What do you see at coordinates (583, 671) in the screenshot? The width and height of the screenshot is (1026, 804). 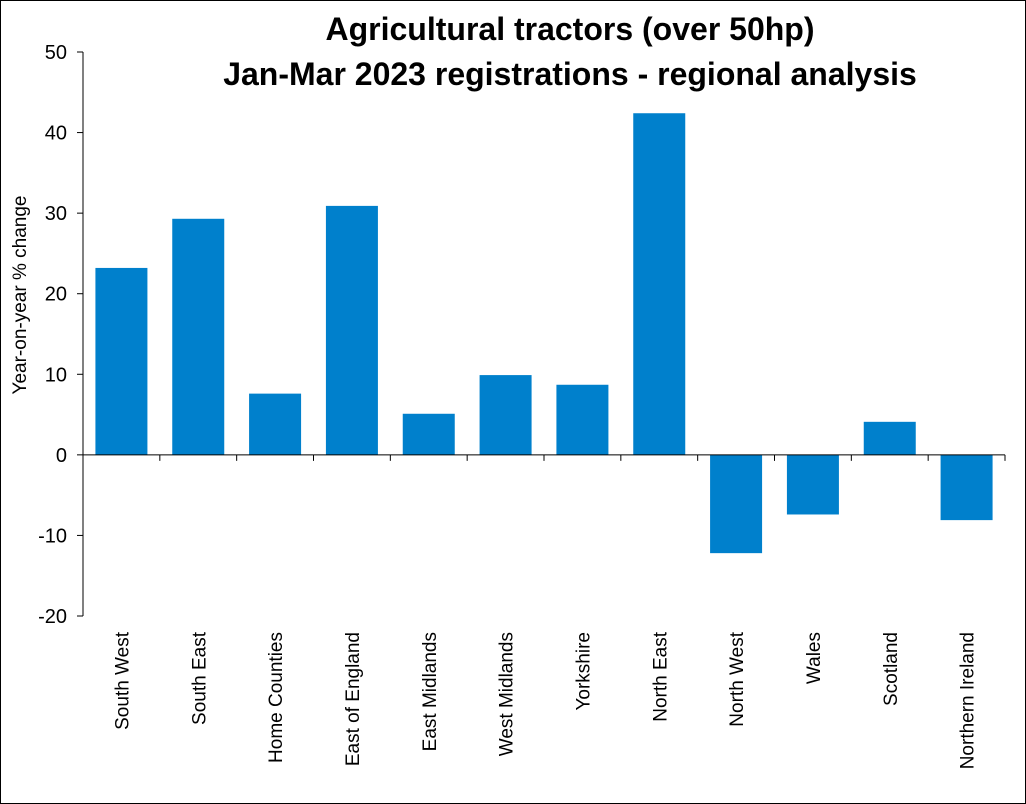 I see `x-tick-label: Yorkshire` at bounding box center [583, 671].